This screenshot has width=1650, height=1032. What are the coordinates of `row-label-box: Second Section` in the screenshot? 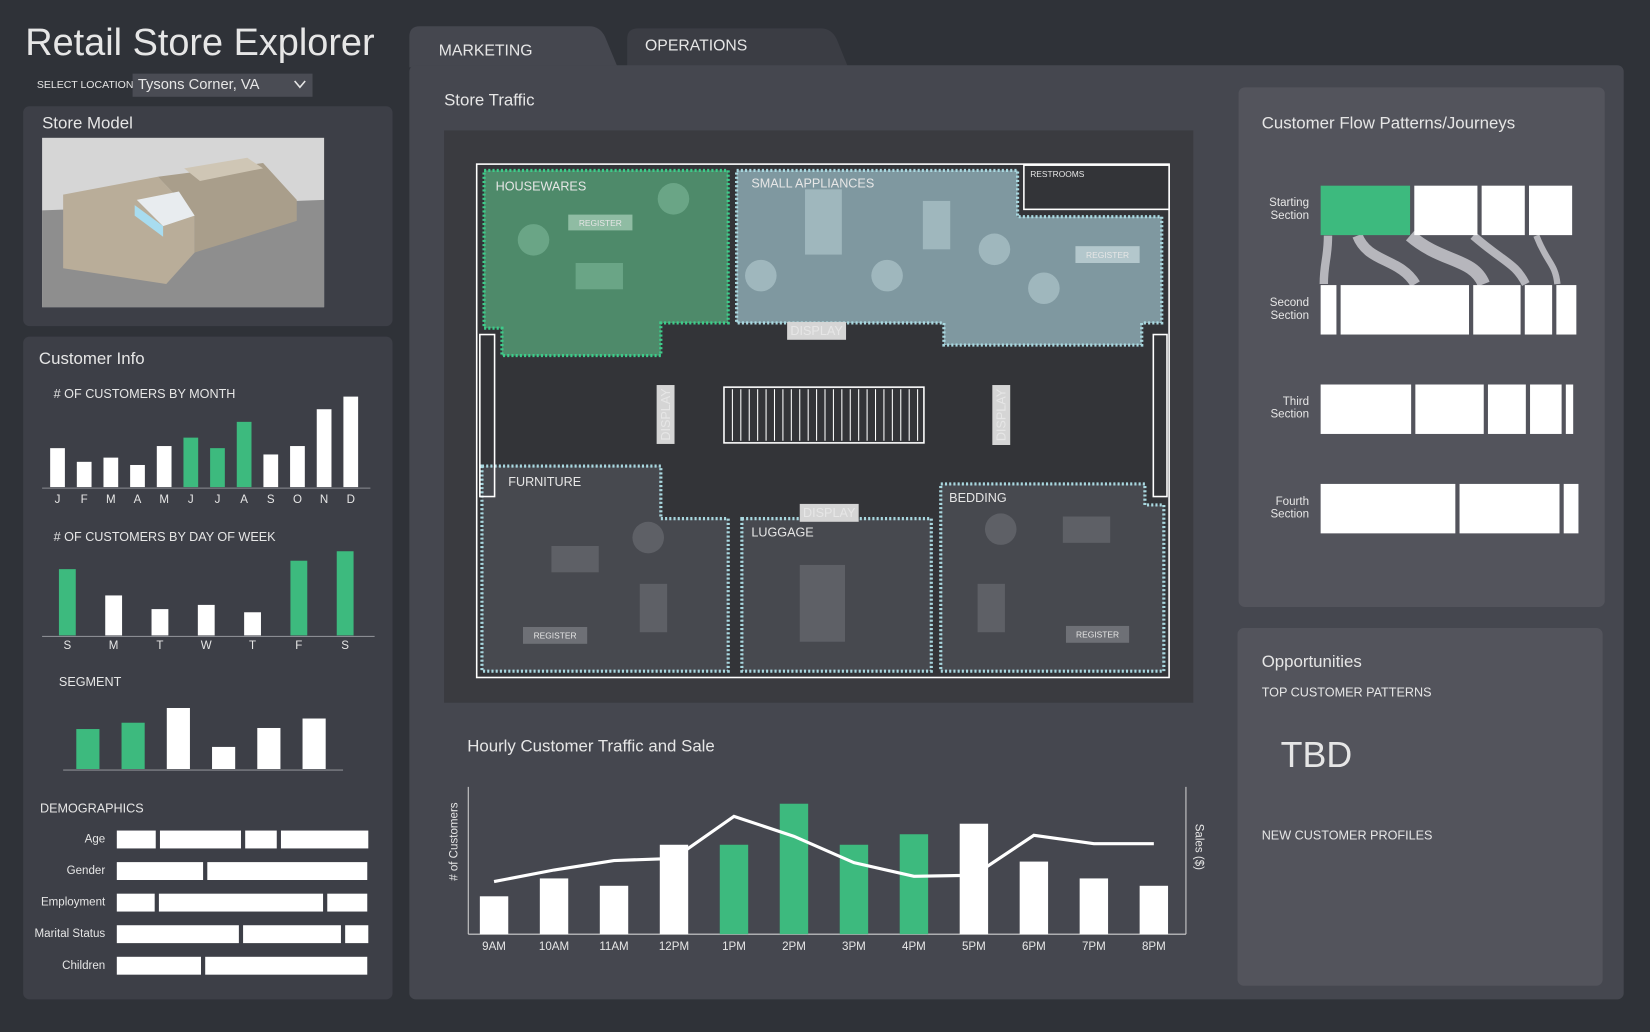 It's located at (1289, 309).